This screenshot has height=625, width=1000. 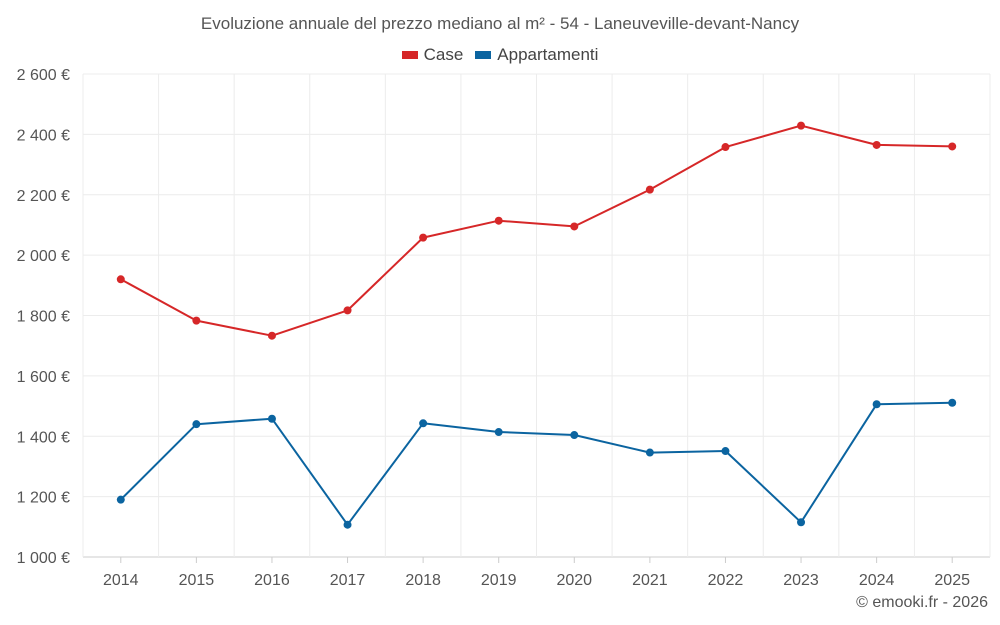 I want to click on legend-swatch-appartamenti, so click(x=483, y=55).